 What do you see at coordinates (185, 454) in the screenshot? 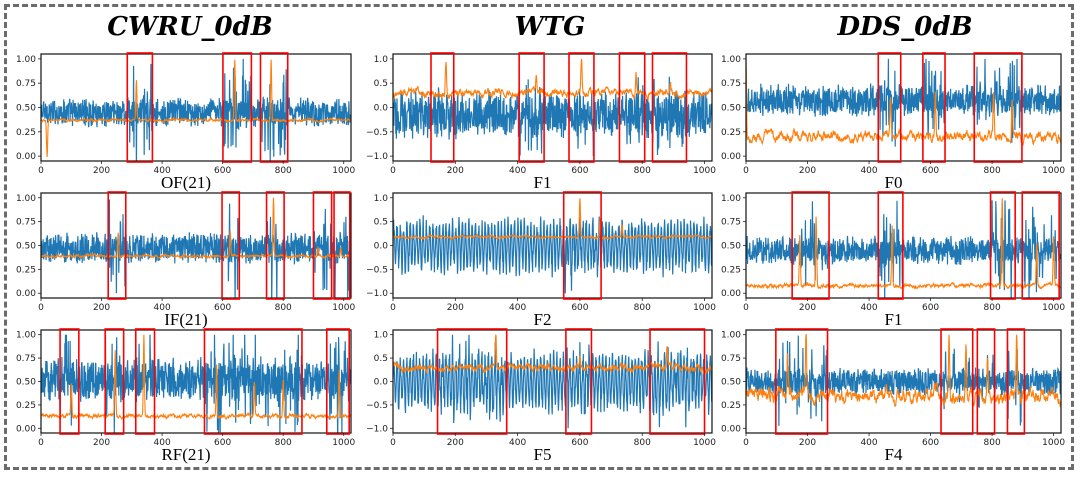
I see `subplot-label: RF(21)` at bounding box center [185, 454].